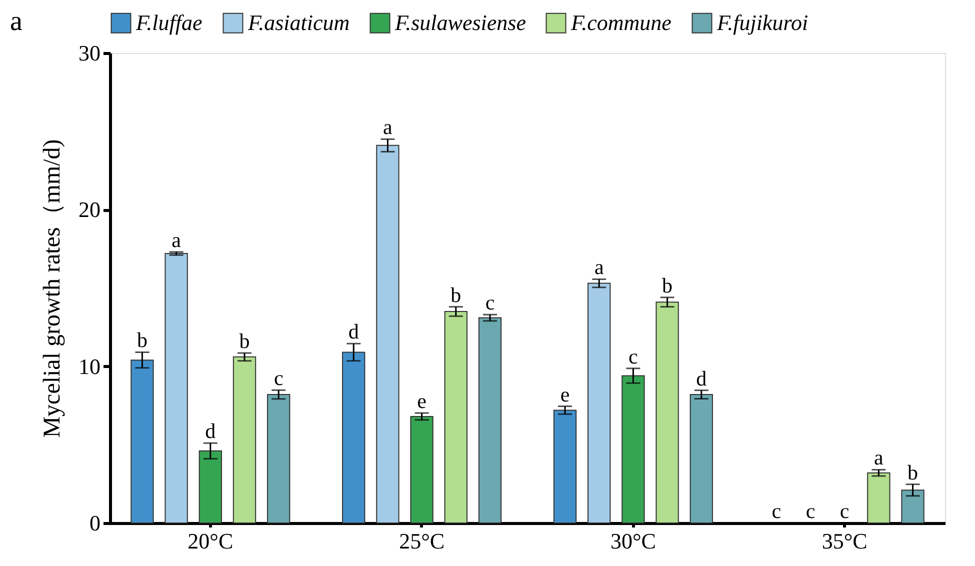  Describe the element at coordinates (298, 23) in the screenshot. I see `legend-label: F.asiaticum` at that location.